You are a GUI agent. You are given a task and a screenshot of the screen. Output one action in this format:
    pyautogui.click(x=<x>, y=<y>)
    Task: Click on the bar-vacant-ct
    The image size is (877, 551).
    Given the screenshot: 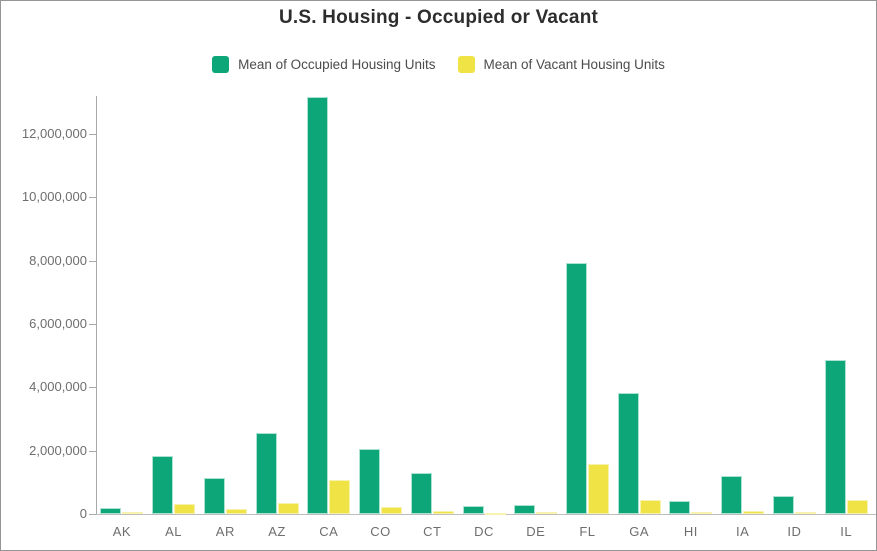 What is the action you would take?
    pyautogui.click(x=443, y=512)
    